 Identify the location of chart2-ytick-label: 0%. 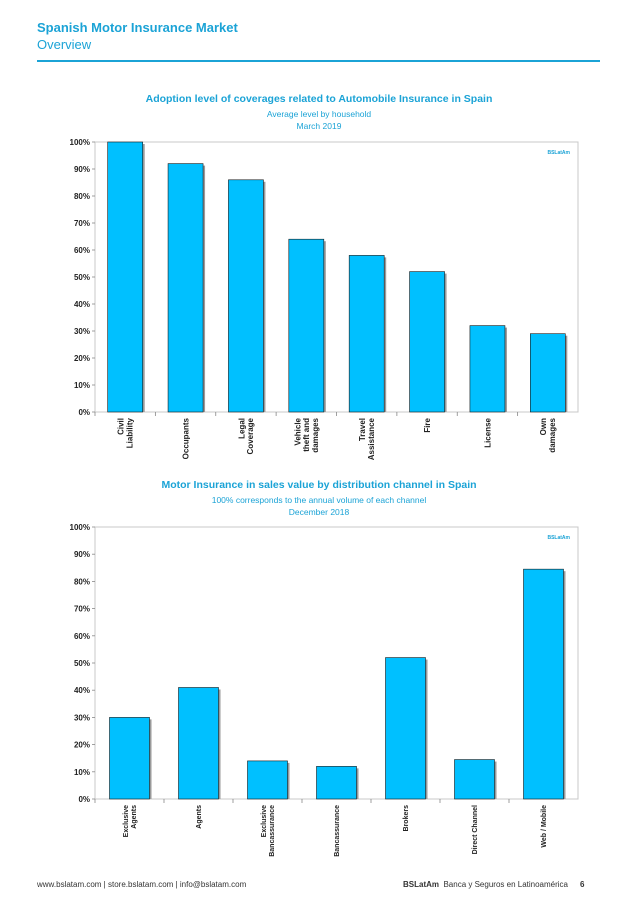
(84, 799).